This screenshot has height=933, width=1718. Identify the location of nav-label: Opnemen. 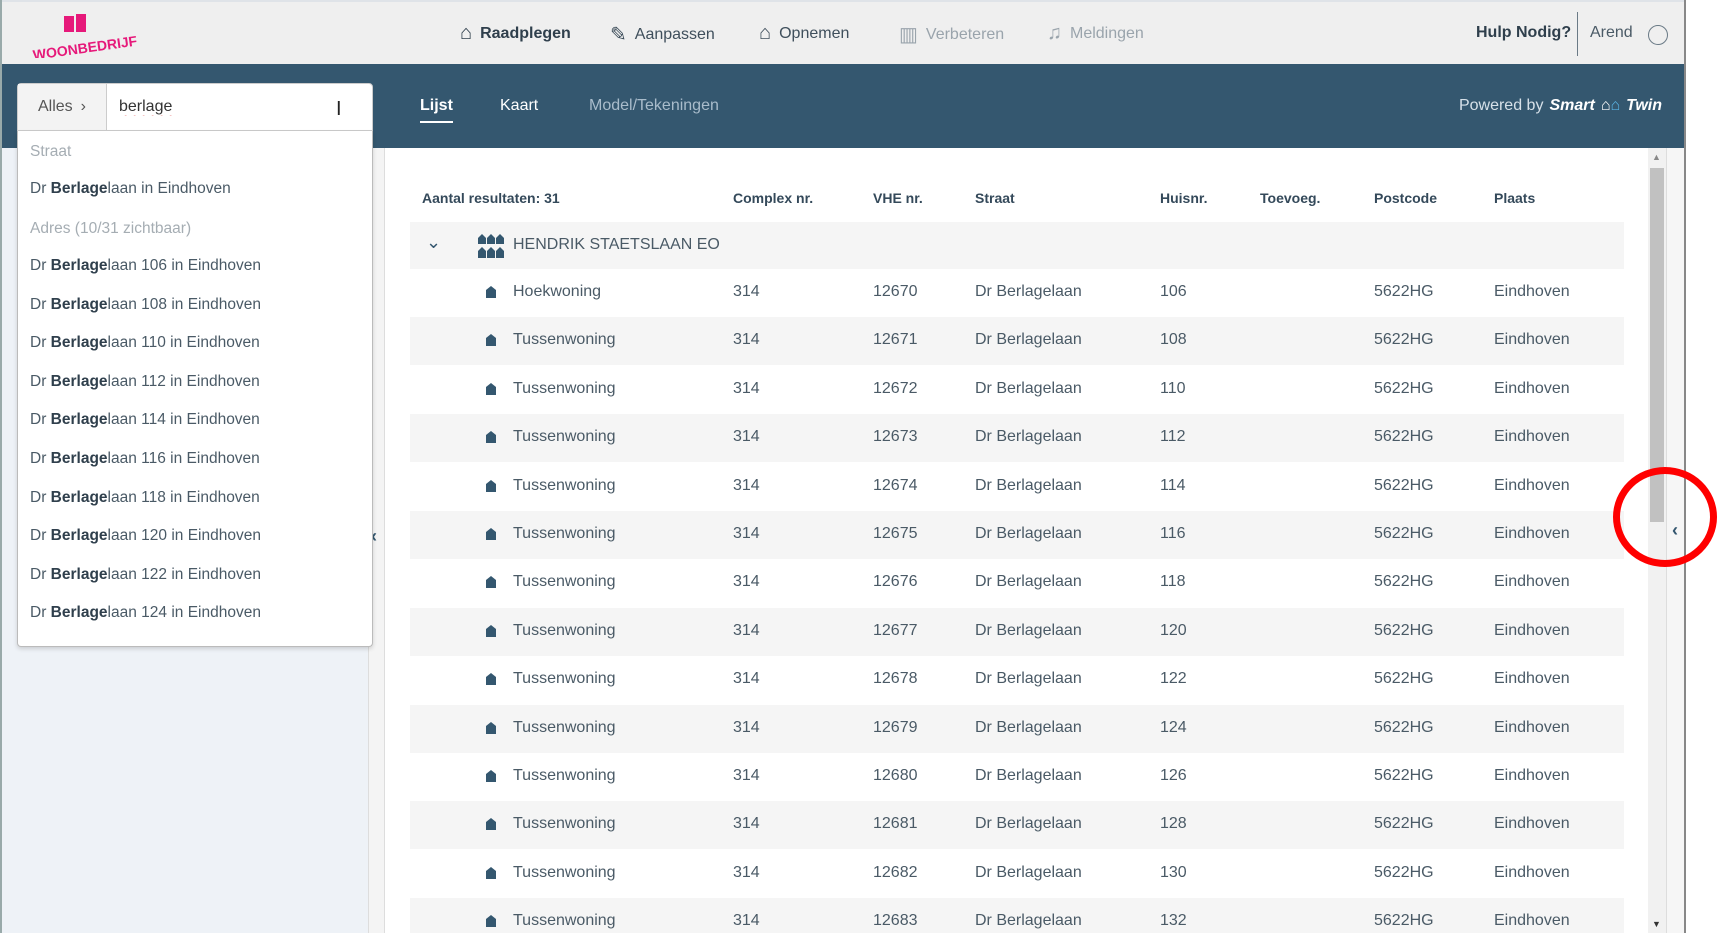
(814, 33).